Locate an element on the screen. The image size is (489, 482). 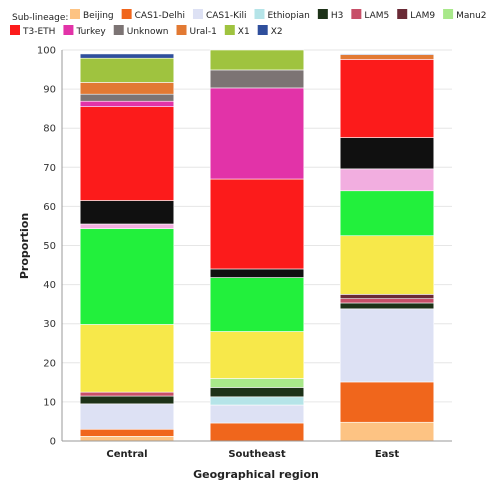
bar-segment-central-turkey is located at coordinates (127, 103).